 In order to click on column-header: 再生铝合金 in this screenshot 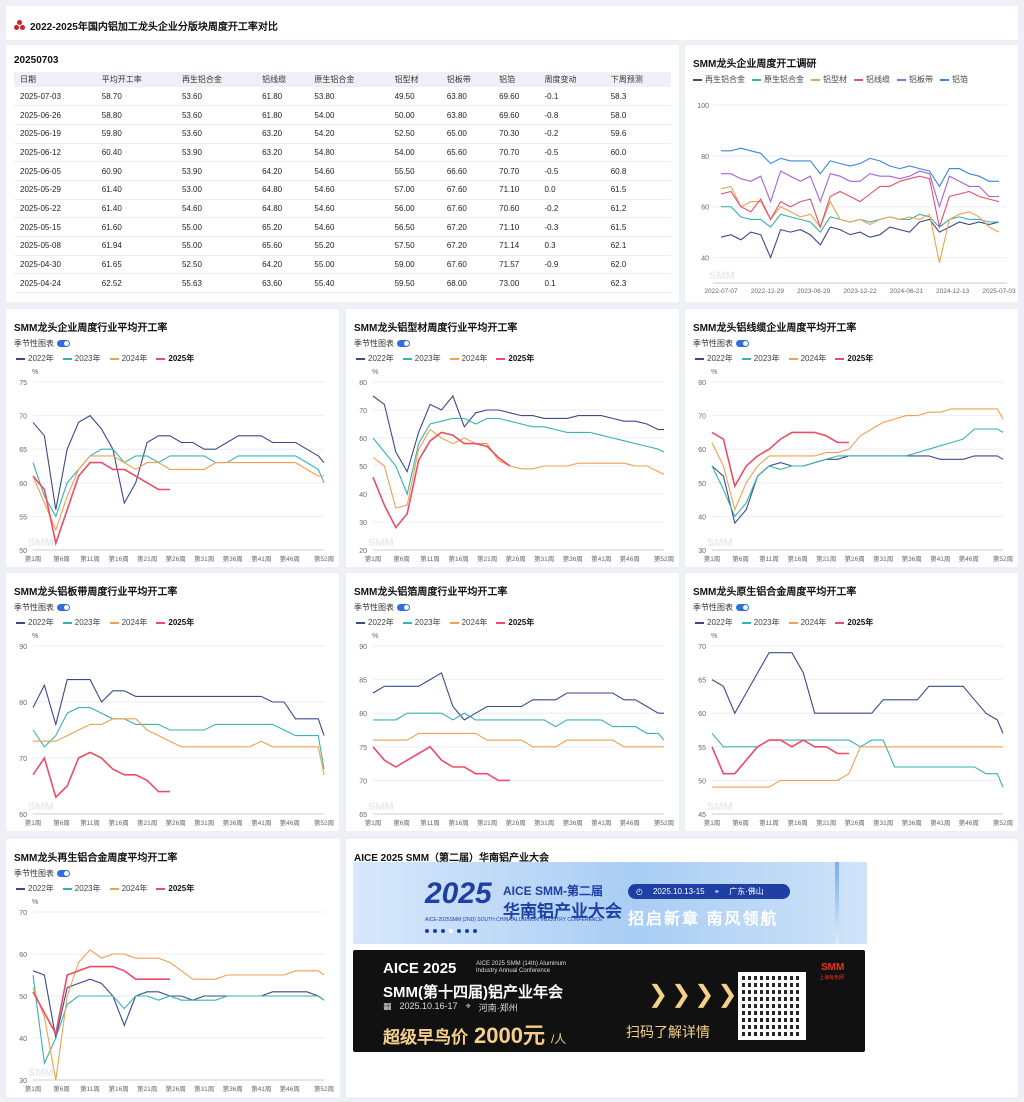, I will do `click(216, 79)`.